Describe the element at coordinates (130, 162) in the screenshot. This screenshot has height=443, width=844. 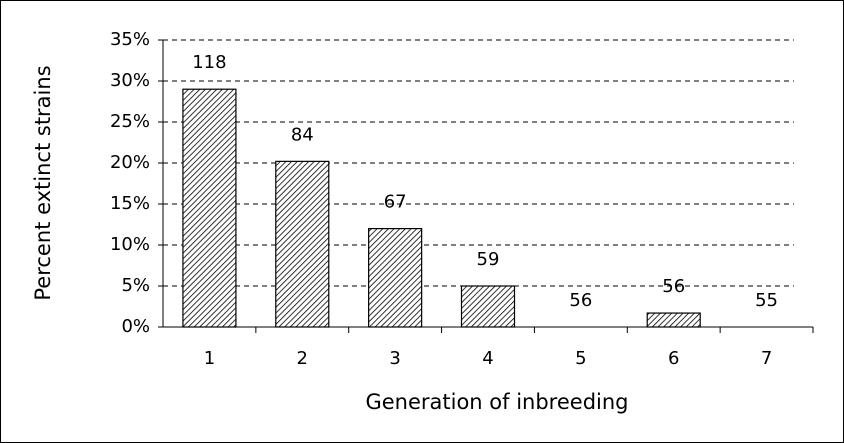
I see `y-tick-label: 20%` at that location.